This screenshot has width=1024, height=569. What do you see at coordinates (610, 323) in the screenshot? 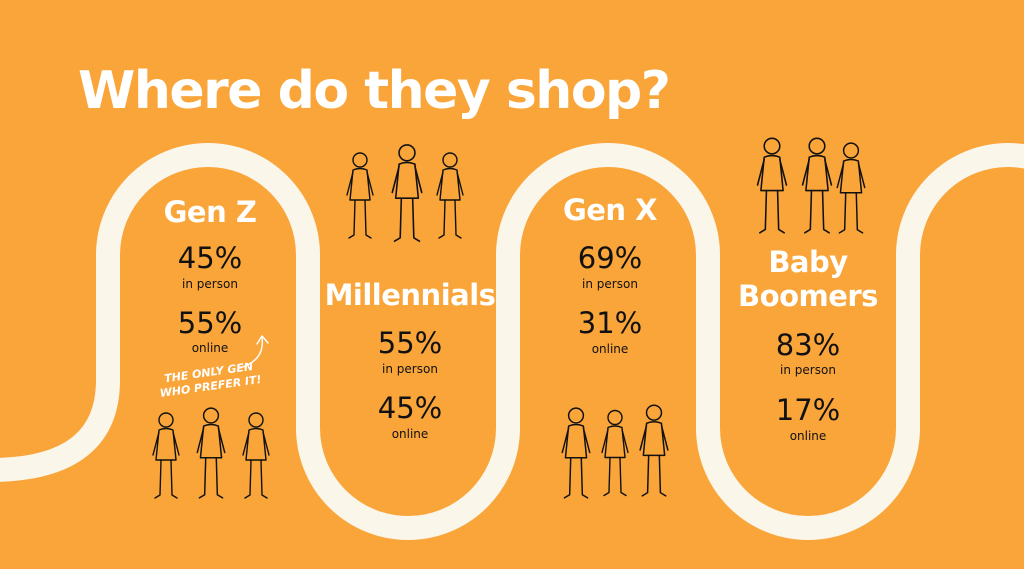
I see `online-percent: 31%` at bounding box center [610, 323].